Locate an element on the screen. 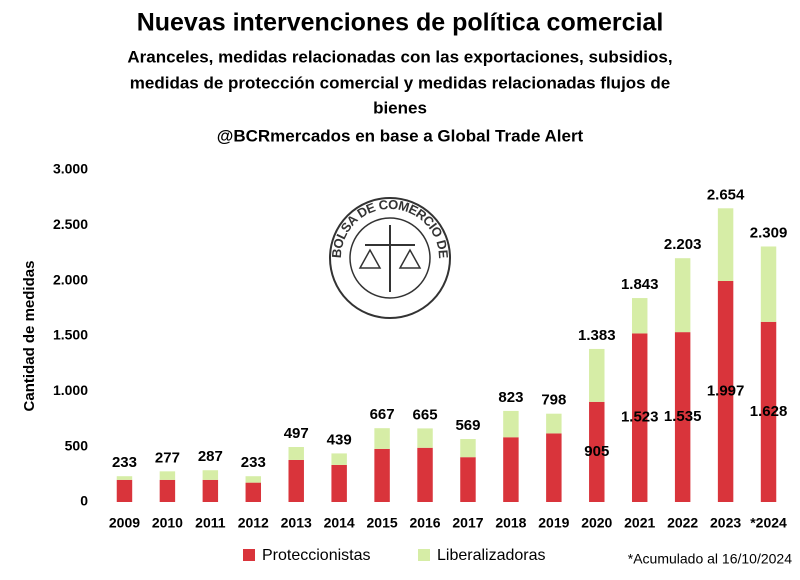 This screenshot has height=580, width=800. total-label: 667 is located at coordinates (382, 414).